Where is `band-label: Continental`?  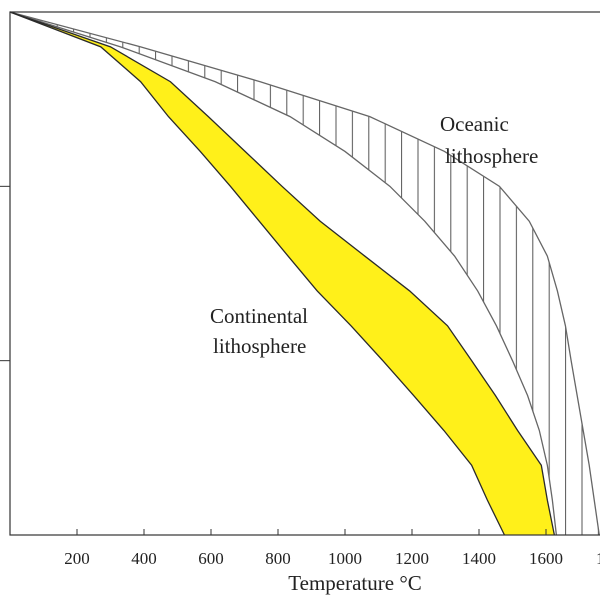
band-label: Continental is located at coordinates (259, 316).